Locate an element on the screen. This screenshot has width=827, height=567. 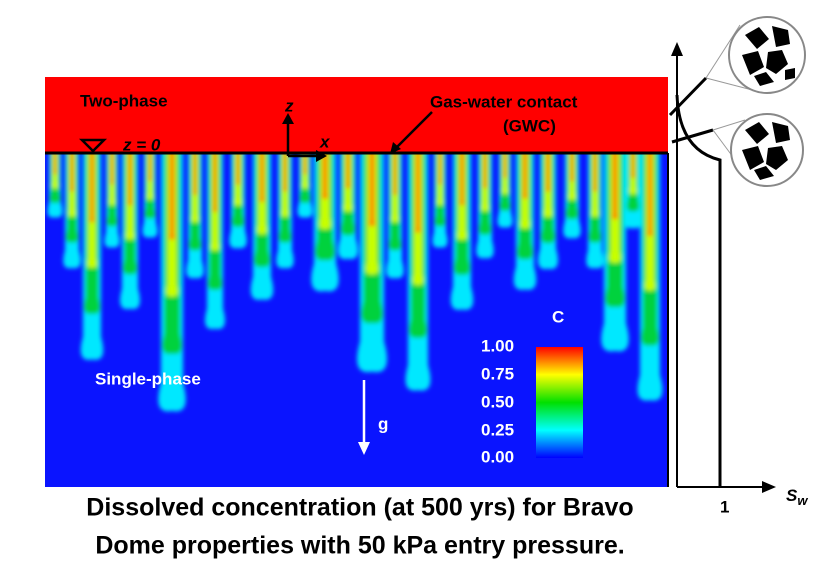
gwc-label: Gas-water contact is located at coordinates (504, 101).